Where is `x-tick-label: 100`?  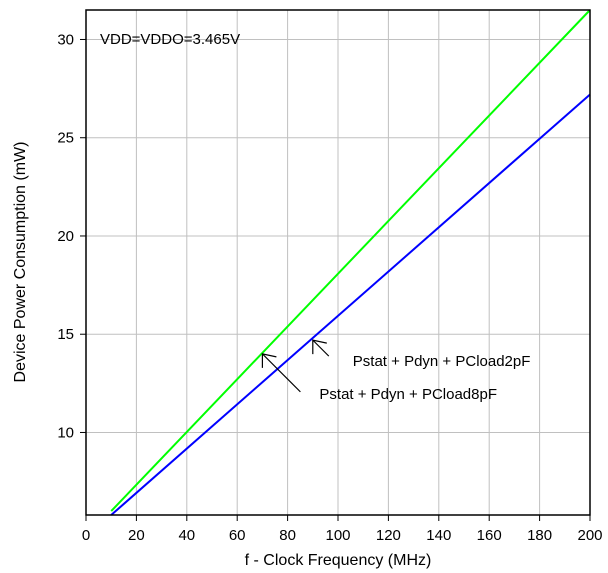 x-tick-label: 100 is located at coordinates (337, 535).